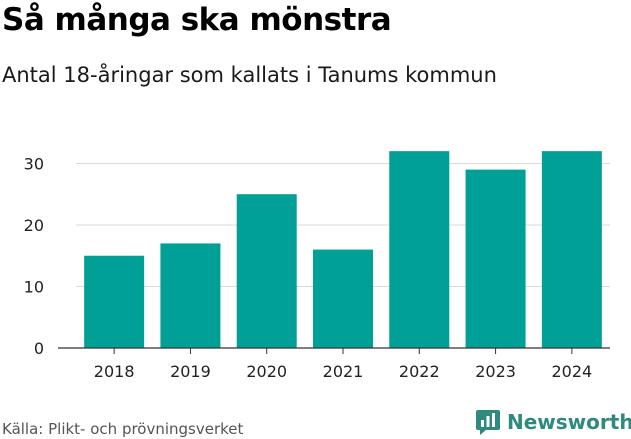 The image size is (631, 439). What do you see at coordinates (34, 163) in the screenshot?
I see `y-tick-label: 30` at bounding box center [34, 163].